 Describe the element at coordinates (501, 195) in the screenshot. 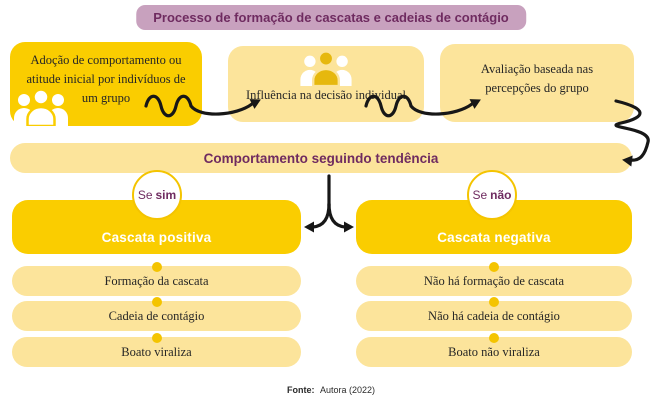

I see `condition-no-word: não` at that location.